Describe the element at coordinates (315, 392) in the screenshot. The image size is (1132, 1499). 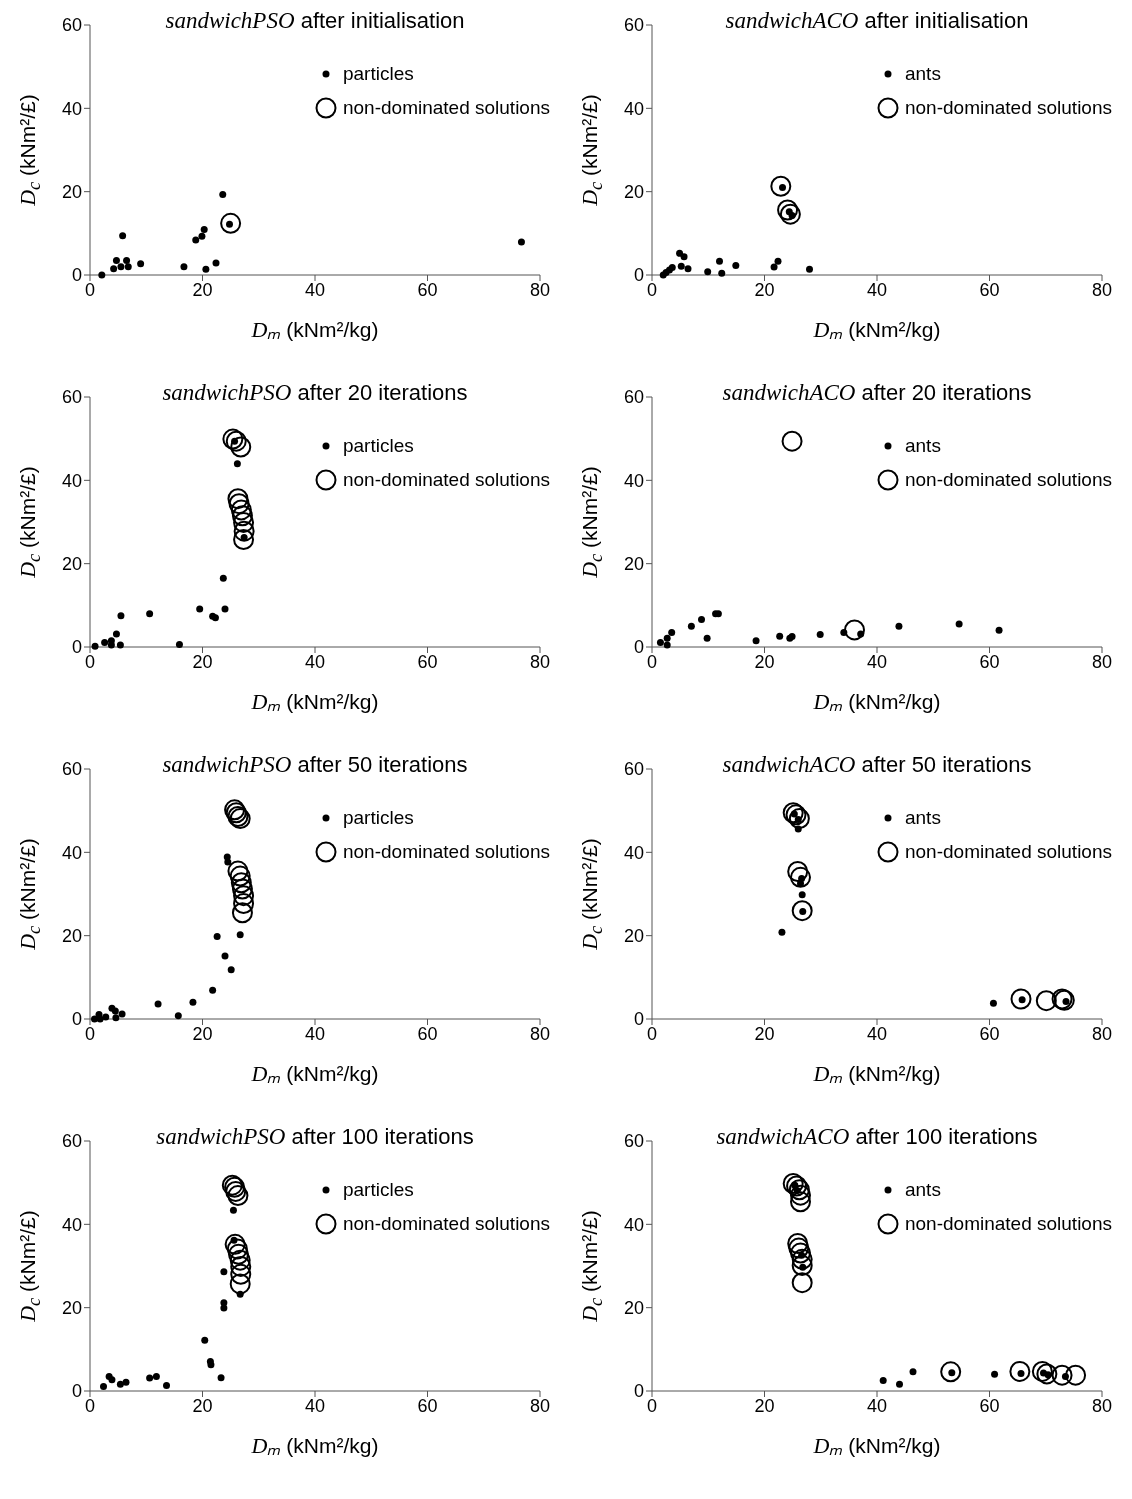
I see `chart-title: sandwichPSO after 20 iterations` at that location.